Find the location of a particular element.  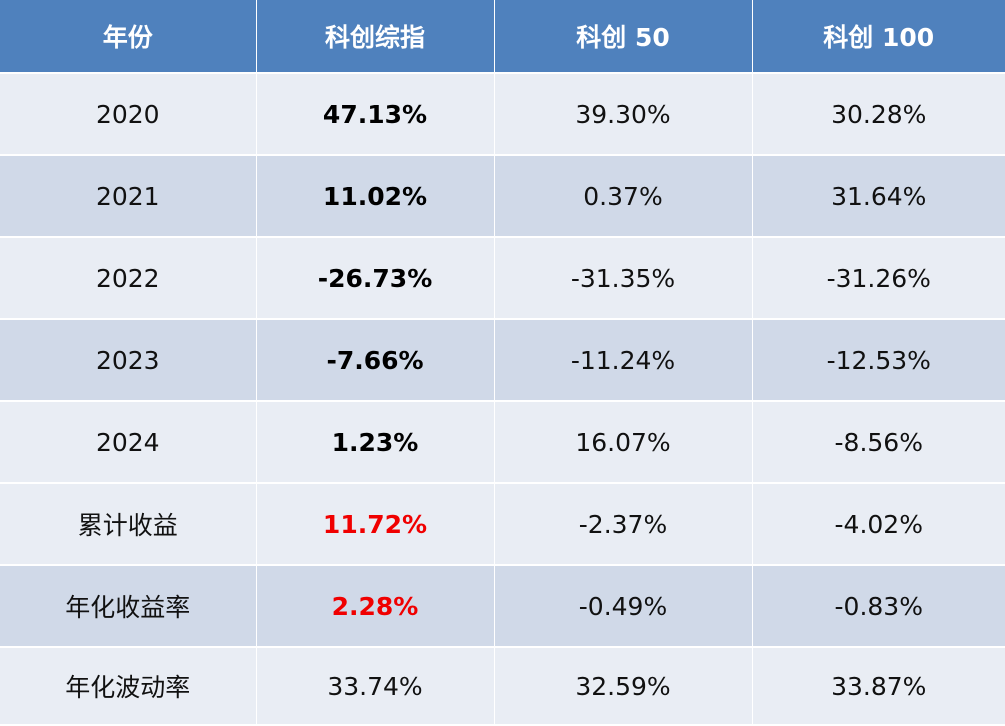

table-row: 2024 1.23% 16.07% -8.56% is located at coordinates (502, 442).